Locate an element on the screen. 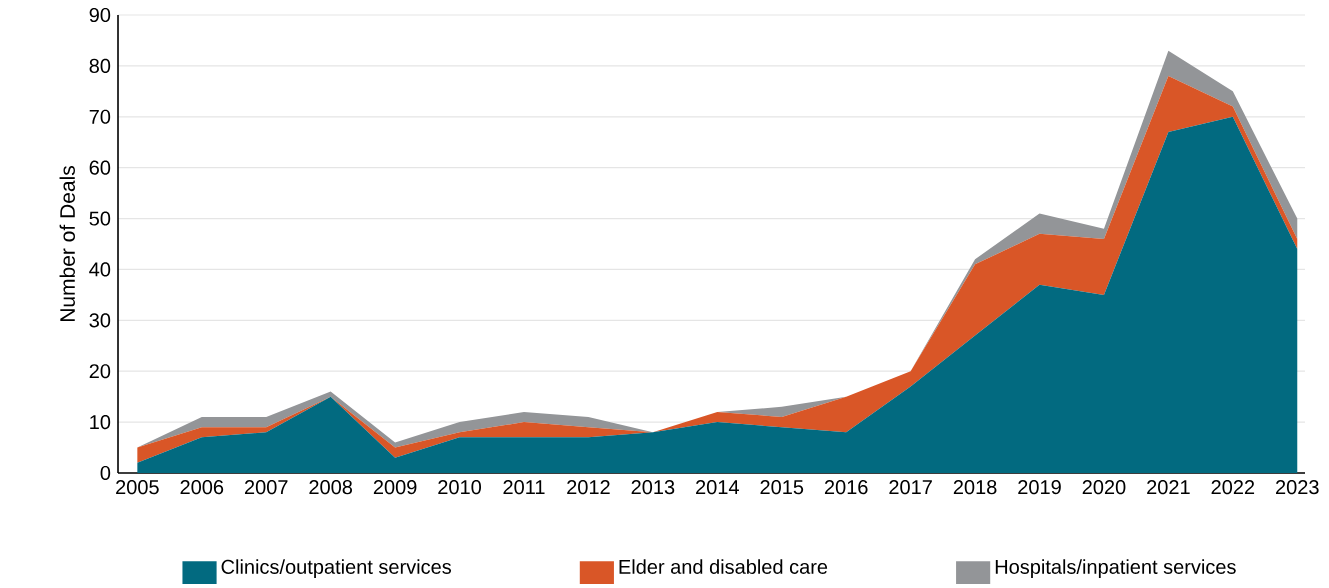 The height and width of the screenshot is (588, 1329). y-tick-label: 0 is located at coordinates (105, 473).